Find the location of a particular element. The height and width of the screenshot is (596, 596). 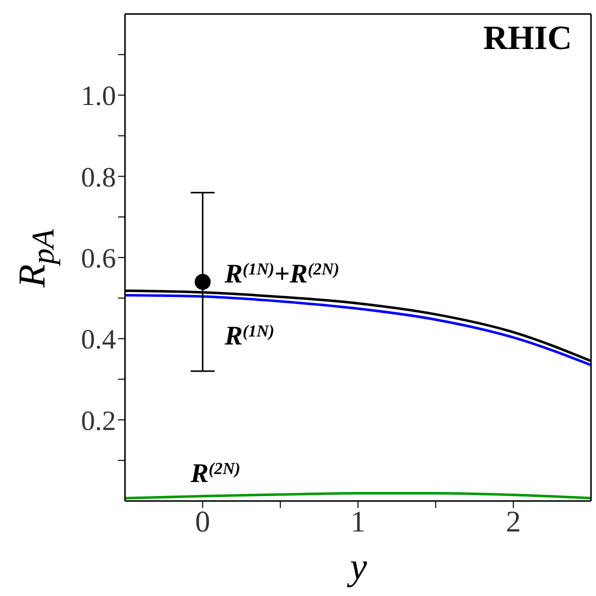

y-tick-label: 0.8 is located at coordinates (98, 178).